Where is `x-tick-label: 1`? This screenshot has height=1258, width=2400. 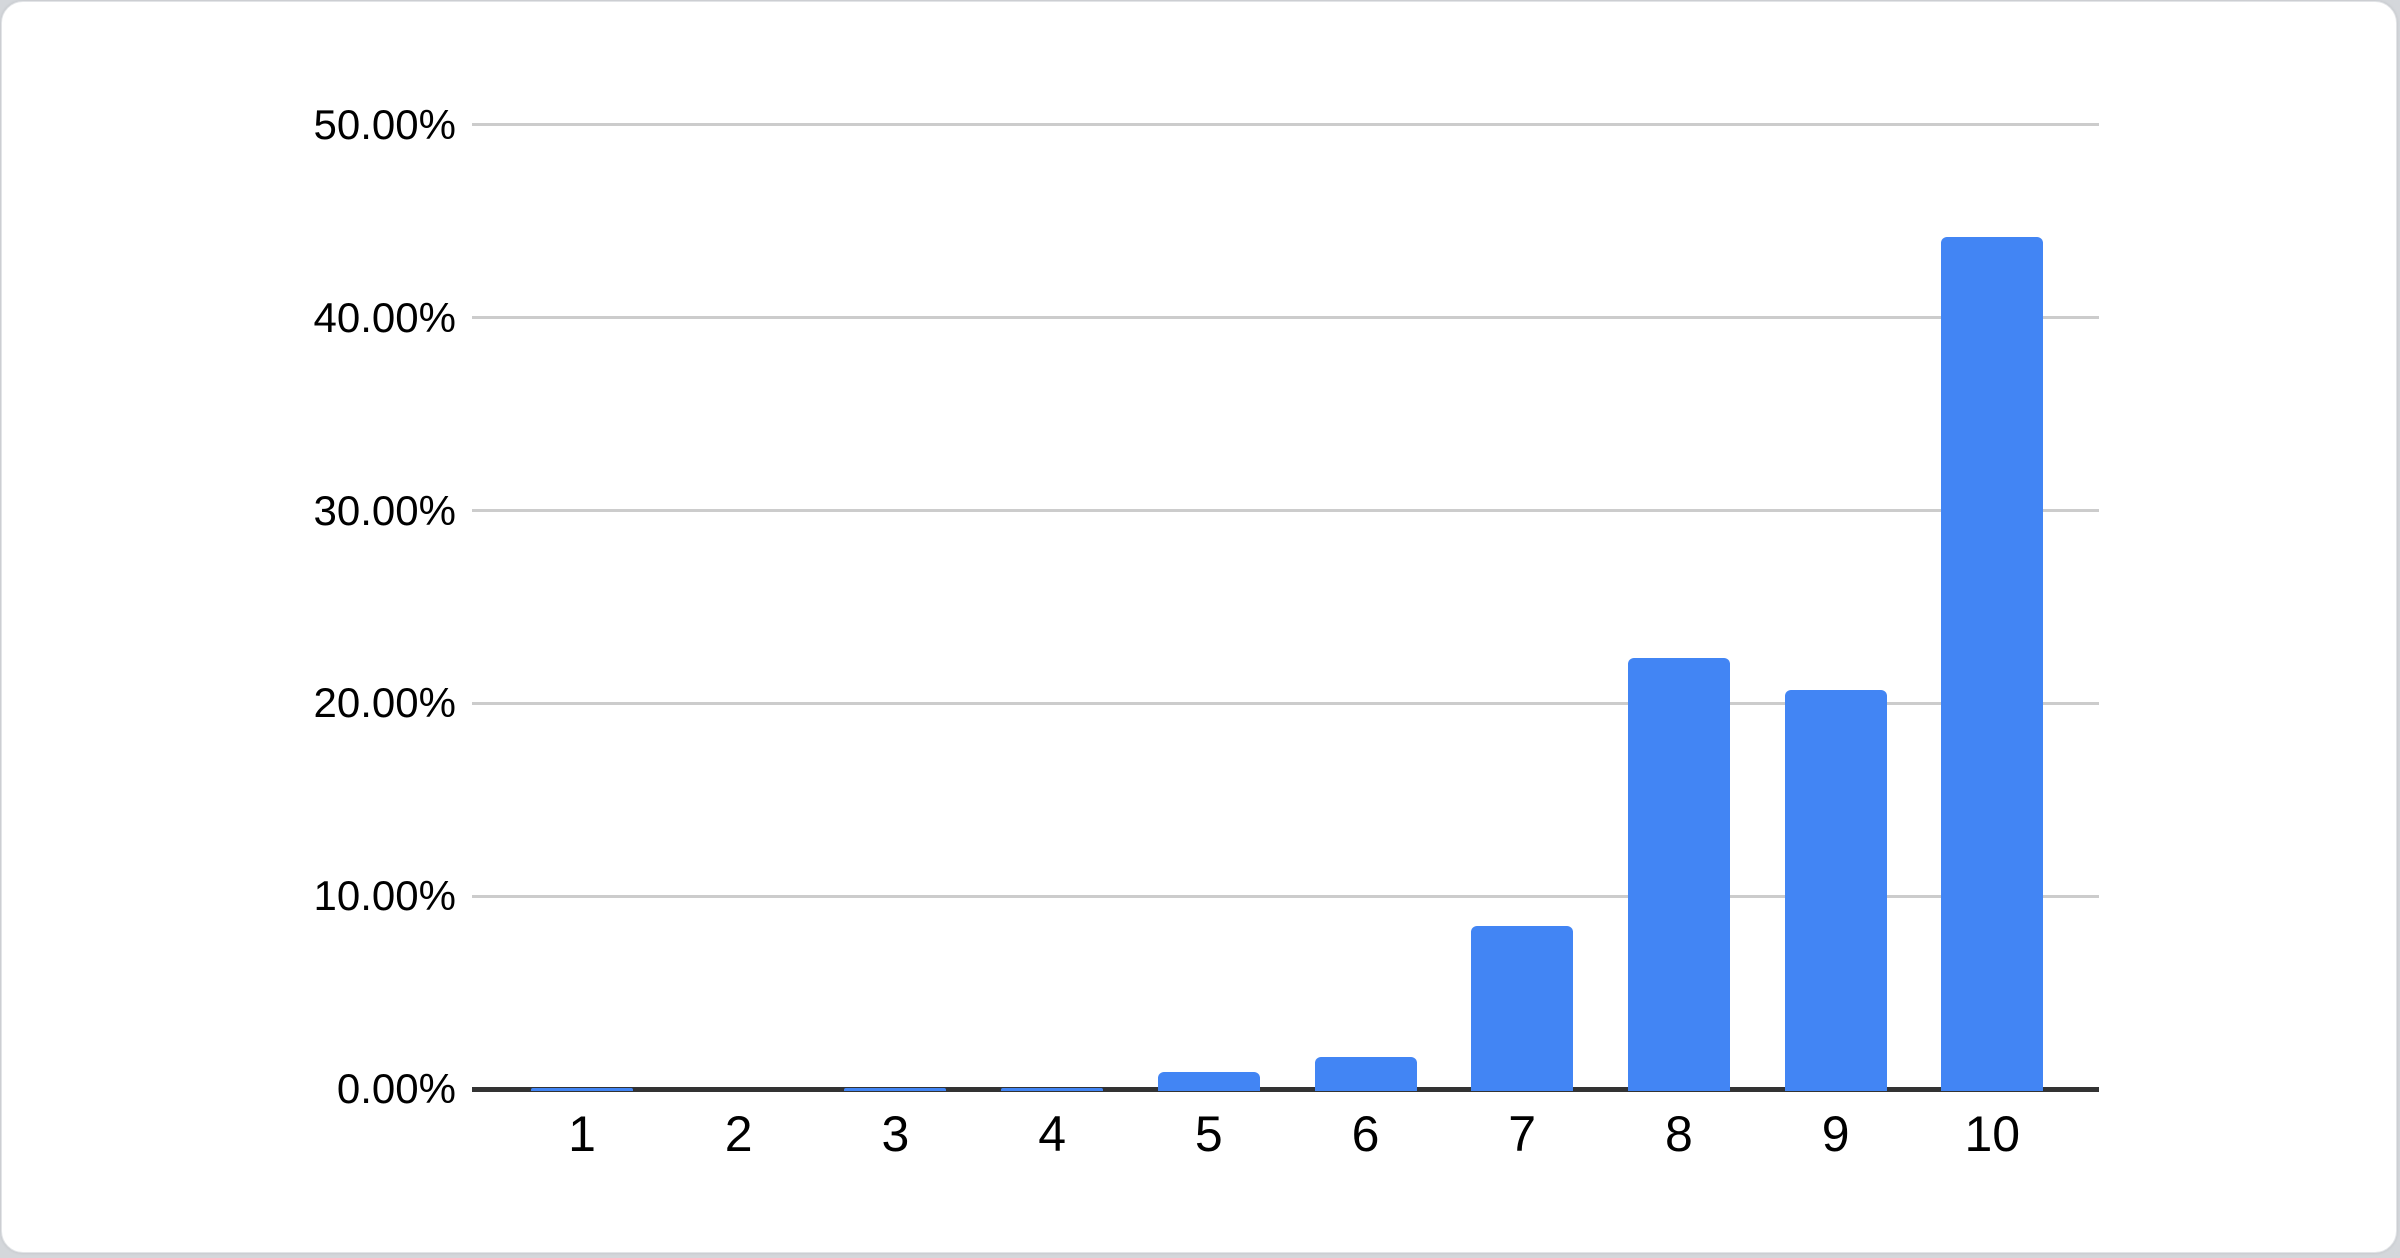
x-tick-label: 1 is located at coordinates (582, 1134).